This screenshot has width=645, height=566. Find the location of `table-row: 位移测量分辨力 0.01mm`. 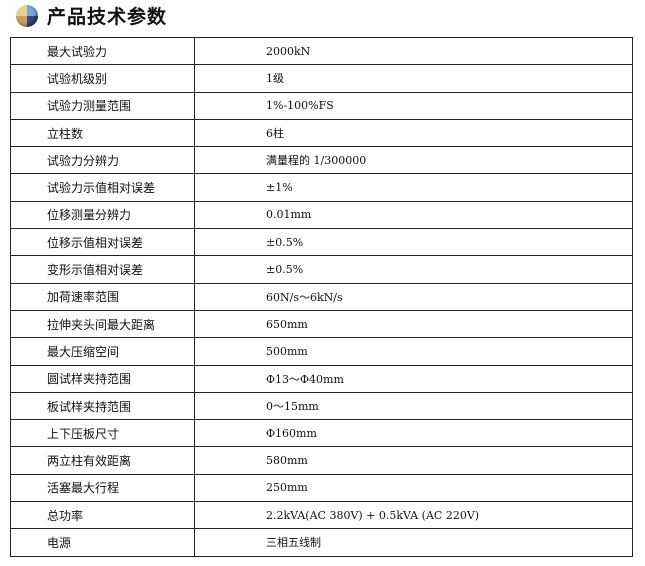

table-row: 位移测量分辨力 0.01mm is located at coordinates (321, 215).